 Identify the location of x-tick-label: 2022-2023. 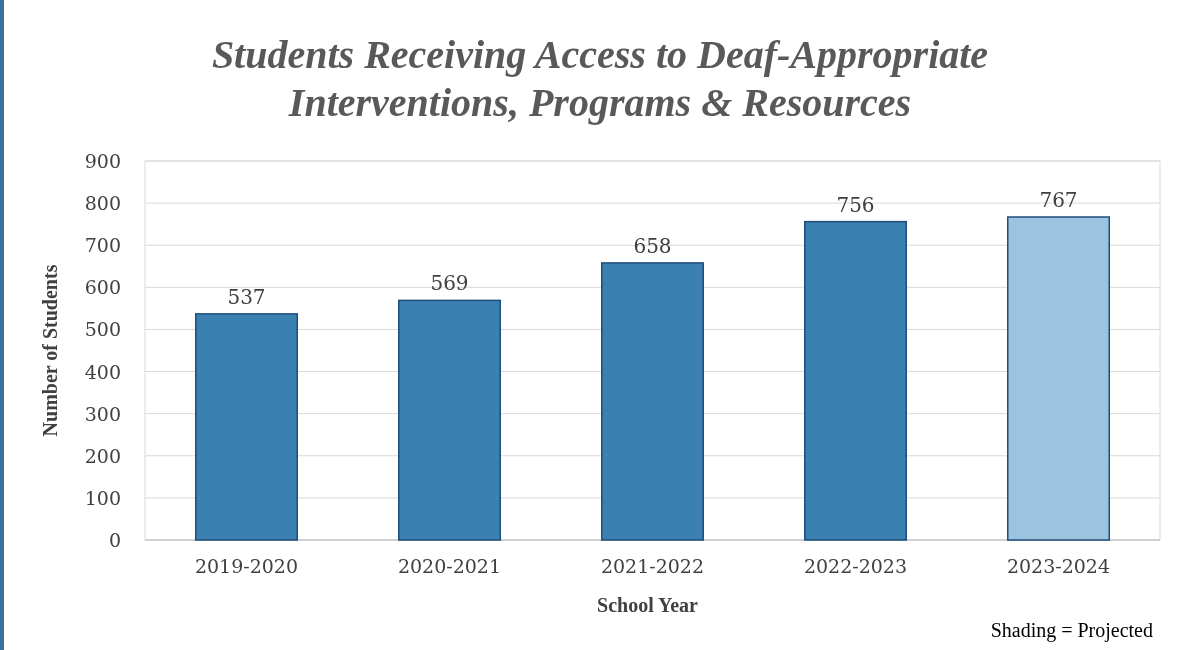
(855, 566).